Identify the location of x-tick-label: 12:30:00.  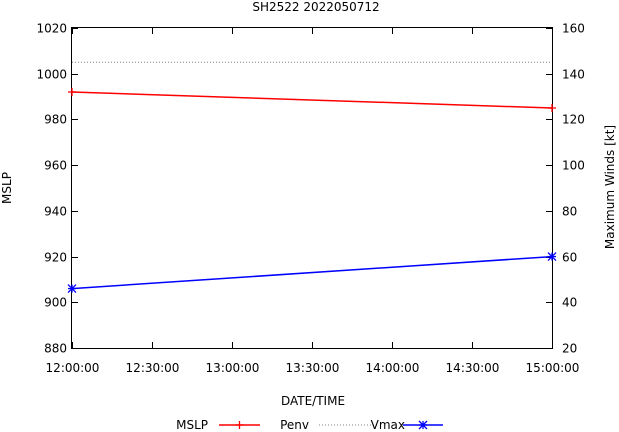
(153, 368).